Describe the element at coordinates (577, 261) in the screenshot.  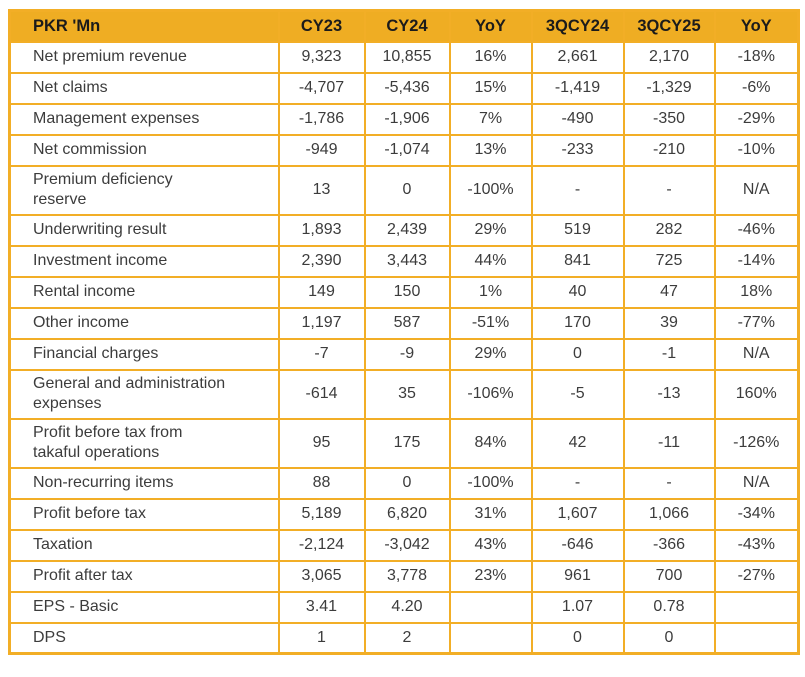
I see `cell: 841` at that location.